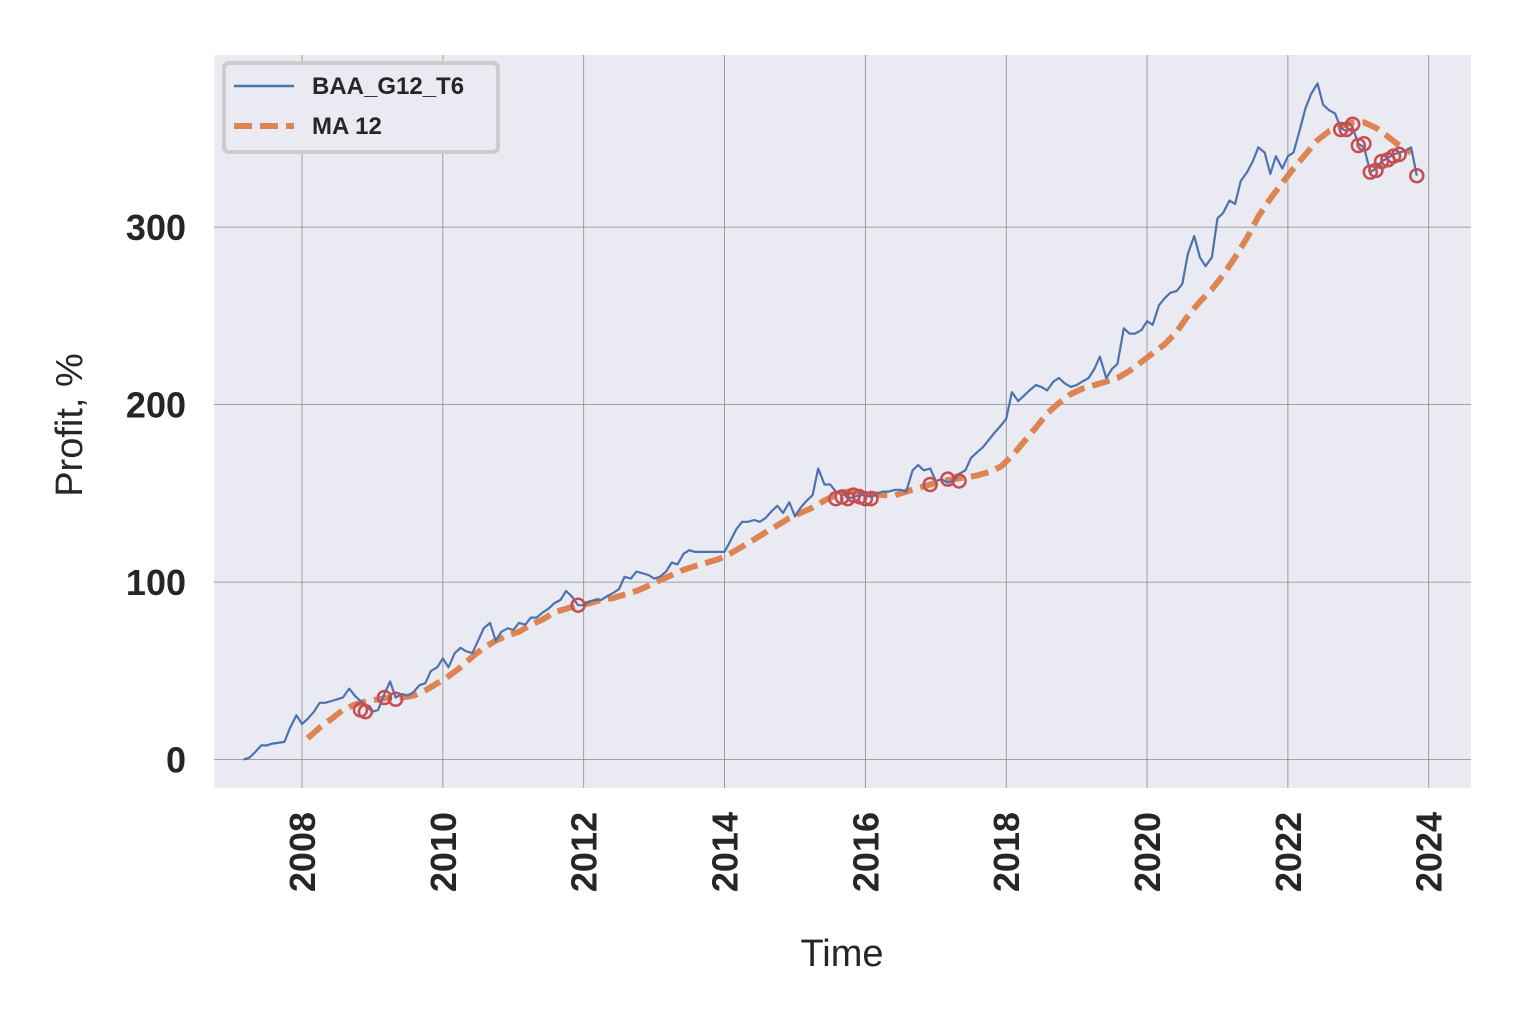  What do you see at coordinates (70, 425) in the screenshot?
I see `y-axis-label: Profit, %` at bounding box center [70, 425].